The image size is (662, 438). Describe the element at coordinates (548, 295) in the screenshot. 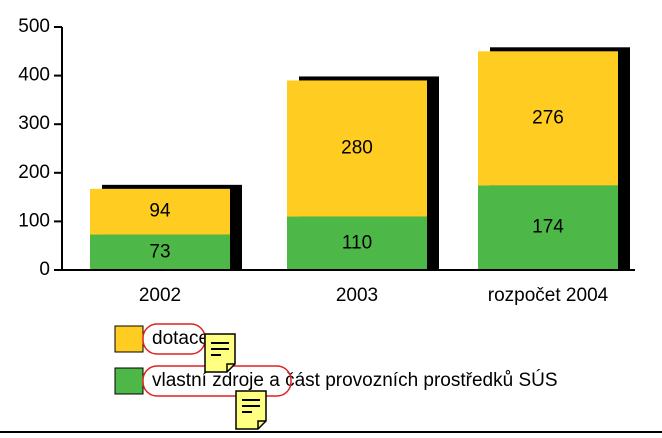

I see `x-tick-label: rozpočet 2004` at that location.